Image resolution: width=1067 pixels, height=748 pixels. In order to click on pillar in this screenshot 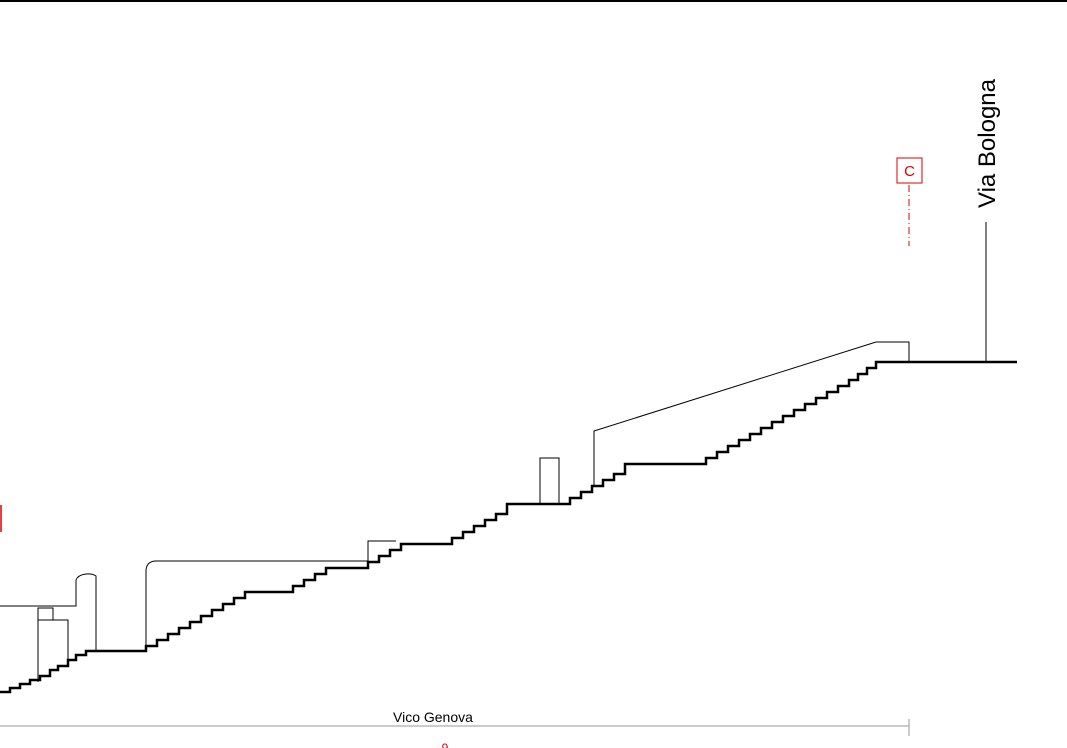, I will do `click(549, 481)`.